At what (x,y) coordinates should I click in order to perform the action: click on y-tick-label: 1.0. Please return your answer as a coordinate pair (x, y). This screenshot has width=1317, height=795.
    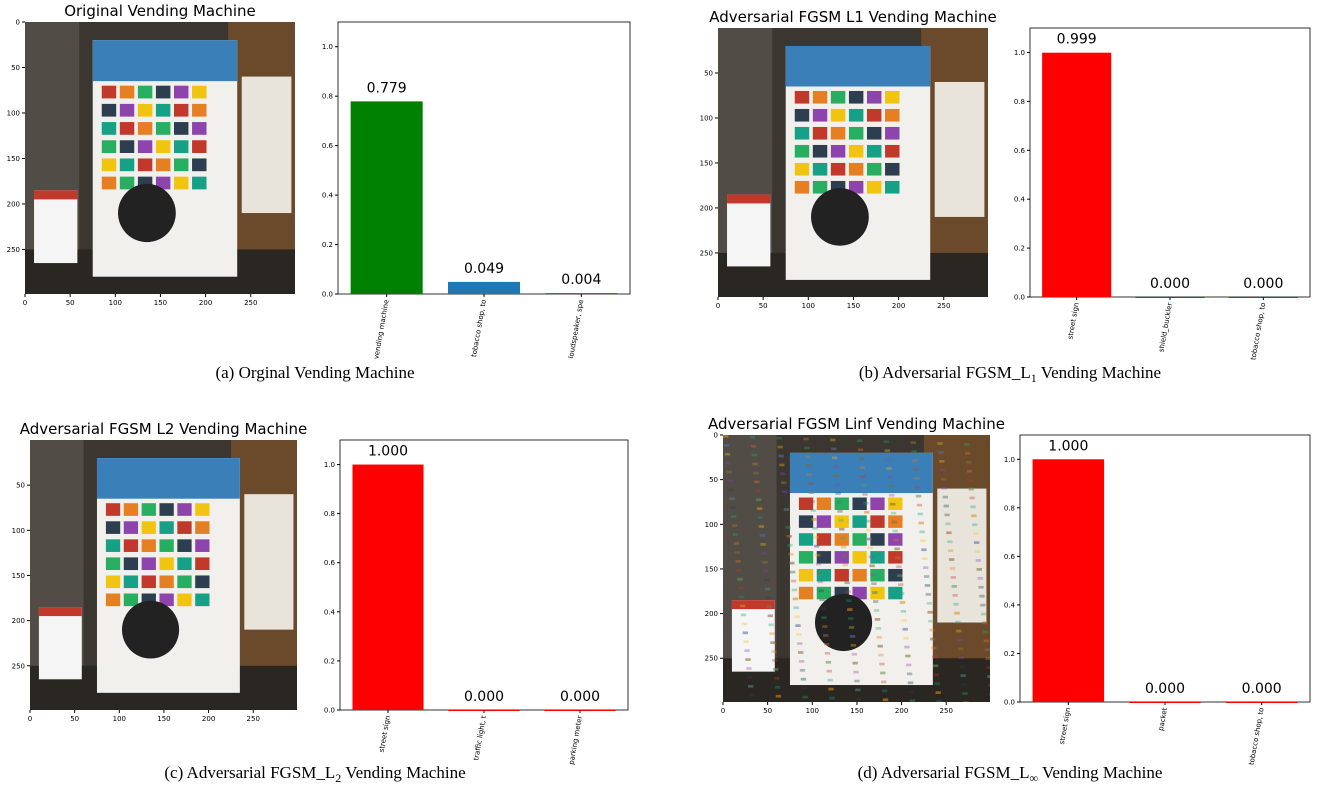
    Looking at the image, I should click on (1009, 460).